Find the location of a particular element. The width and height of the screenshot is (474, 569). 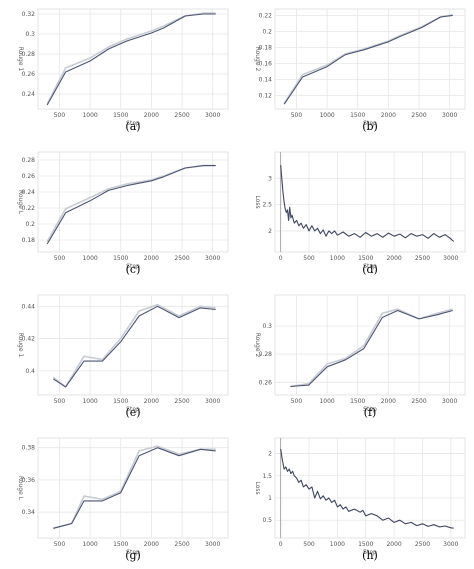

y-tick-label: 0.38 is located at coordinates (29, 448).